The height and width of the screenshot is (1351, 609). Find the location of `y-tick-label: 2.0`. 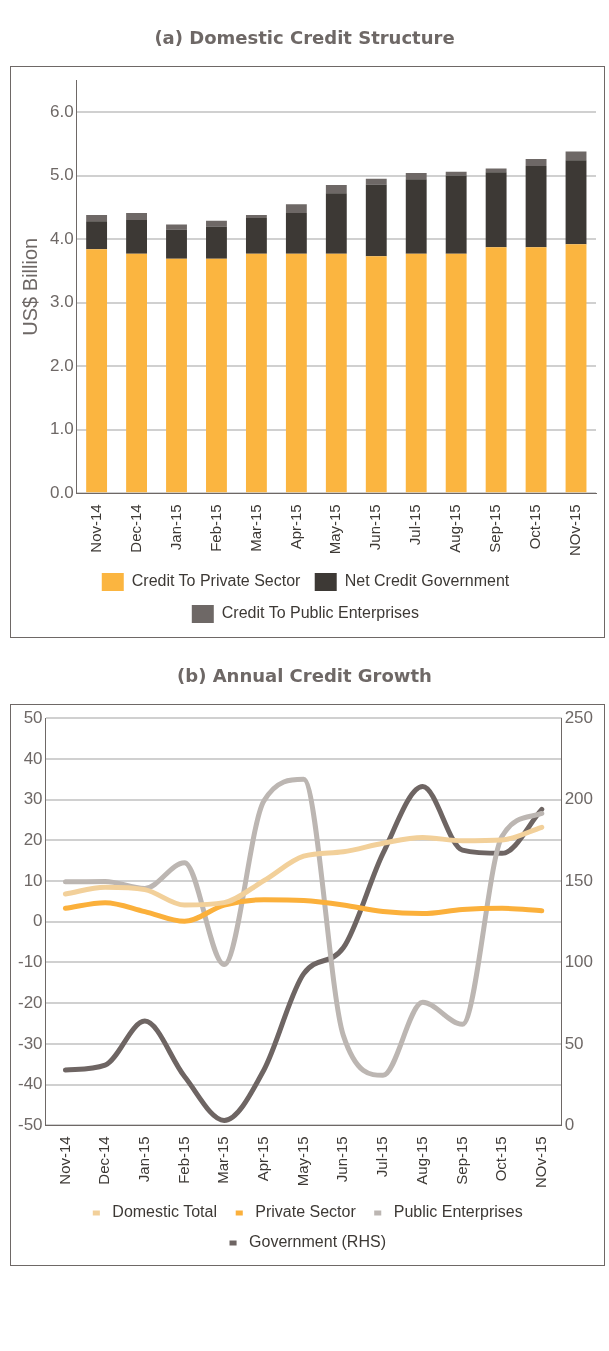

y-tick-label: 2.0 is located at coordinates (61, 365).